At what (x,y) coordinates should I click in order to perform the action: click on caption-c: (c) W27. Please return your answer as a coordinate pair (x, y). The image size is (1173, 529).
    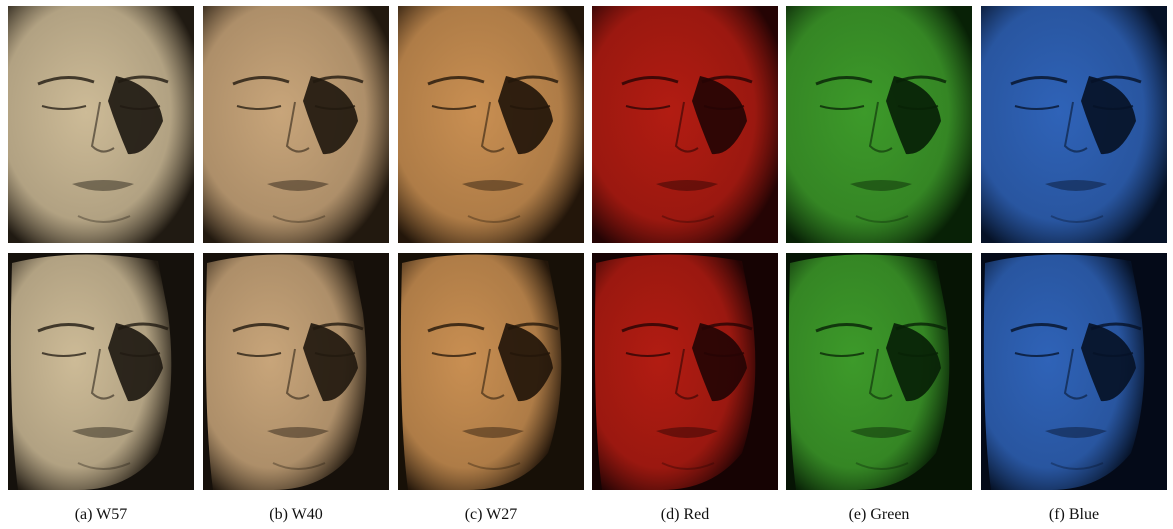
    Looking at the image, I should click on (491, 514).